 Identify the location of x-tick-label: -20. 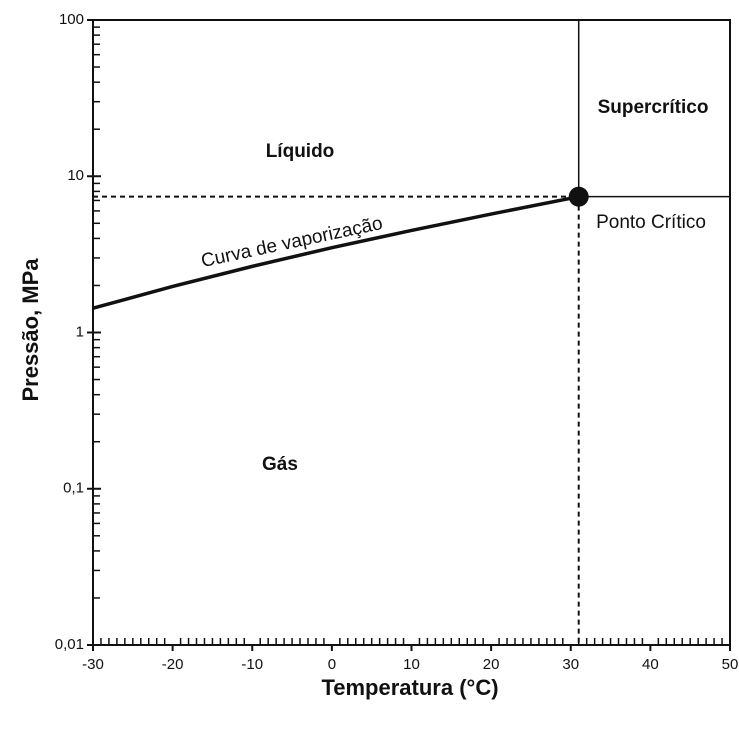
(173, 664).